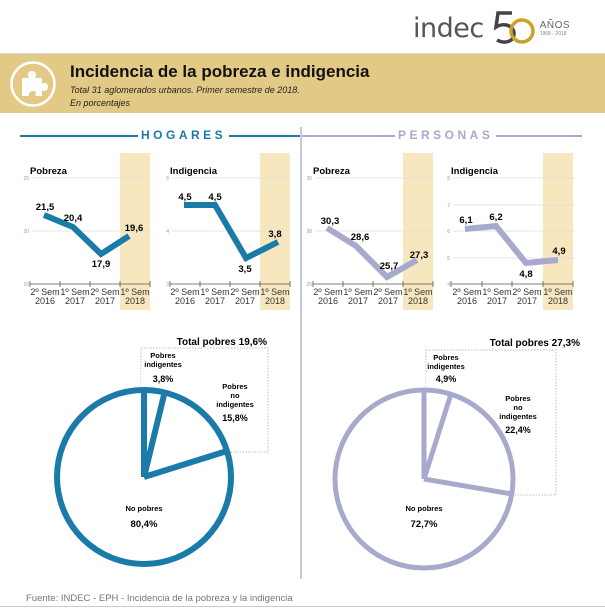  I want to click on svg-text: 3, so click(167, 285).